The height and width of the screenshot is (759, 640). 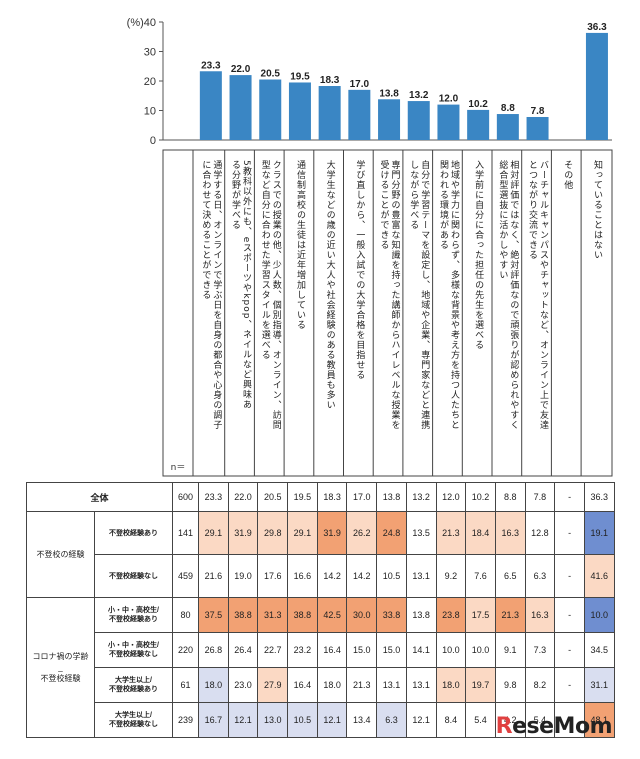 I want to click on table-cell: 31.9, so click(x=243, y=533).